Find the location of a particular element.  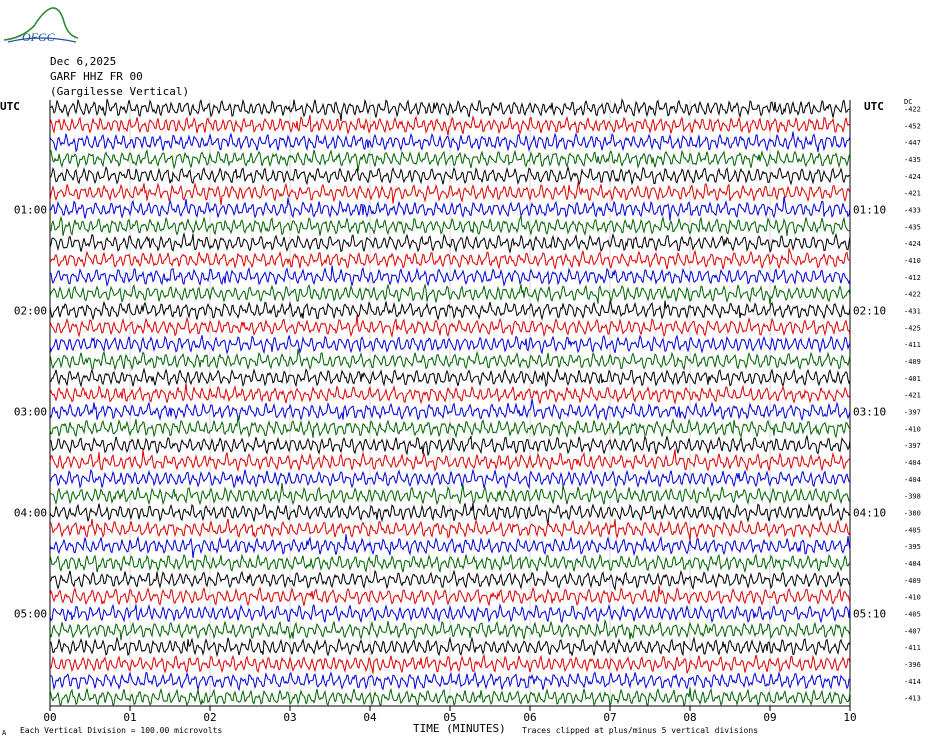

x-tick-label: 09 is located at coordinates (769, 717).